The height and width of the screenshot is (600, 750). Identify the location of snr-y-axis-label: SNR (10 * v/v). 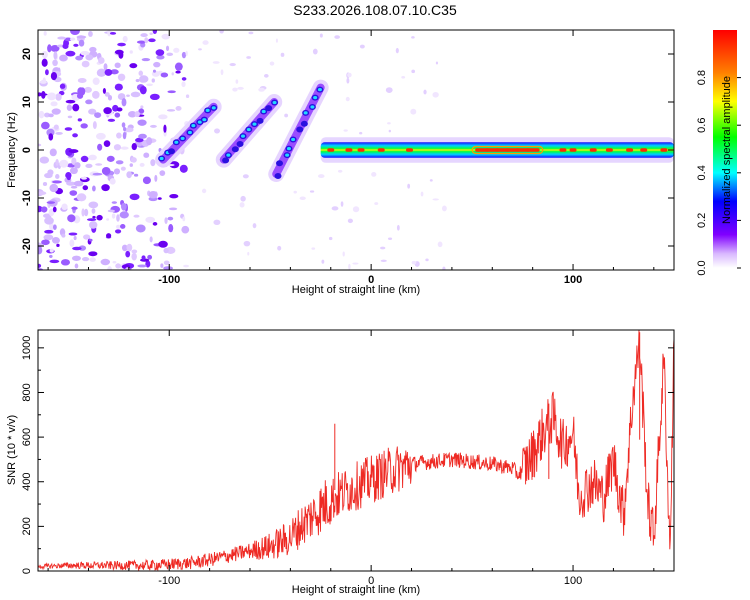
(12, 450).